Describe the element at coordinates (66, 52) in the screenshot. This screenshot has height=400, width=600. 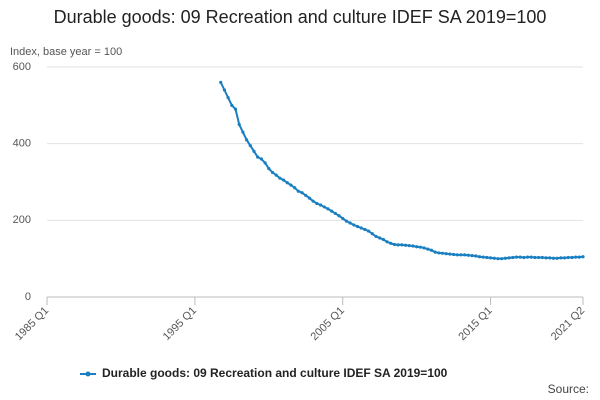
I see `y-axis-label: Index, base year = 100` at that location.